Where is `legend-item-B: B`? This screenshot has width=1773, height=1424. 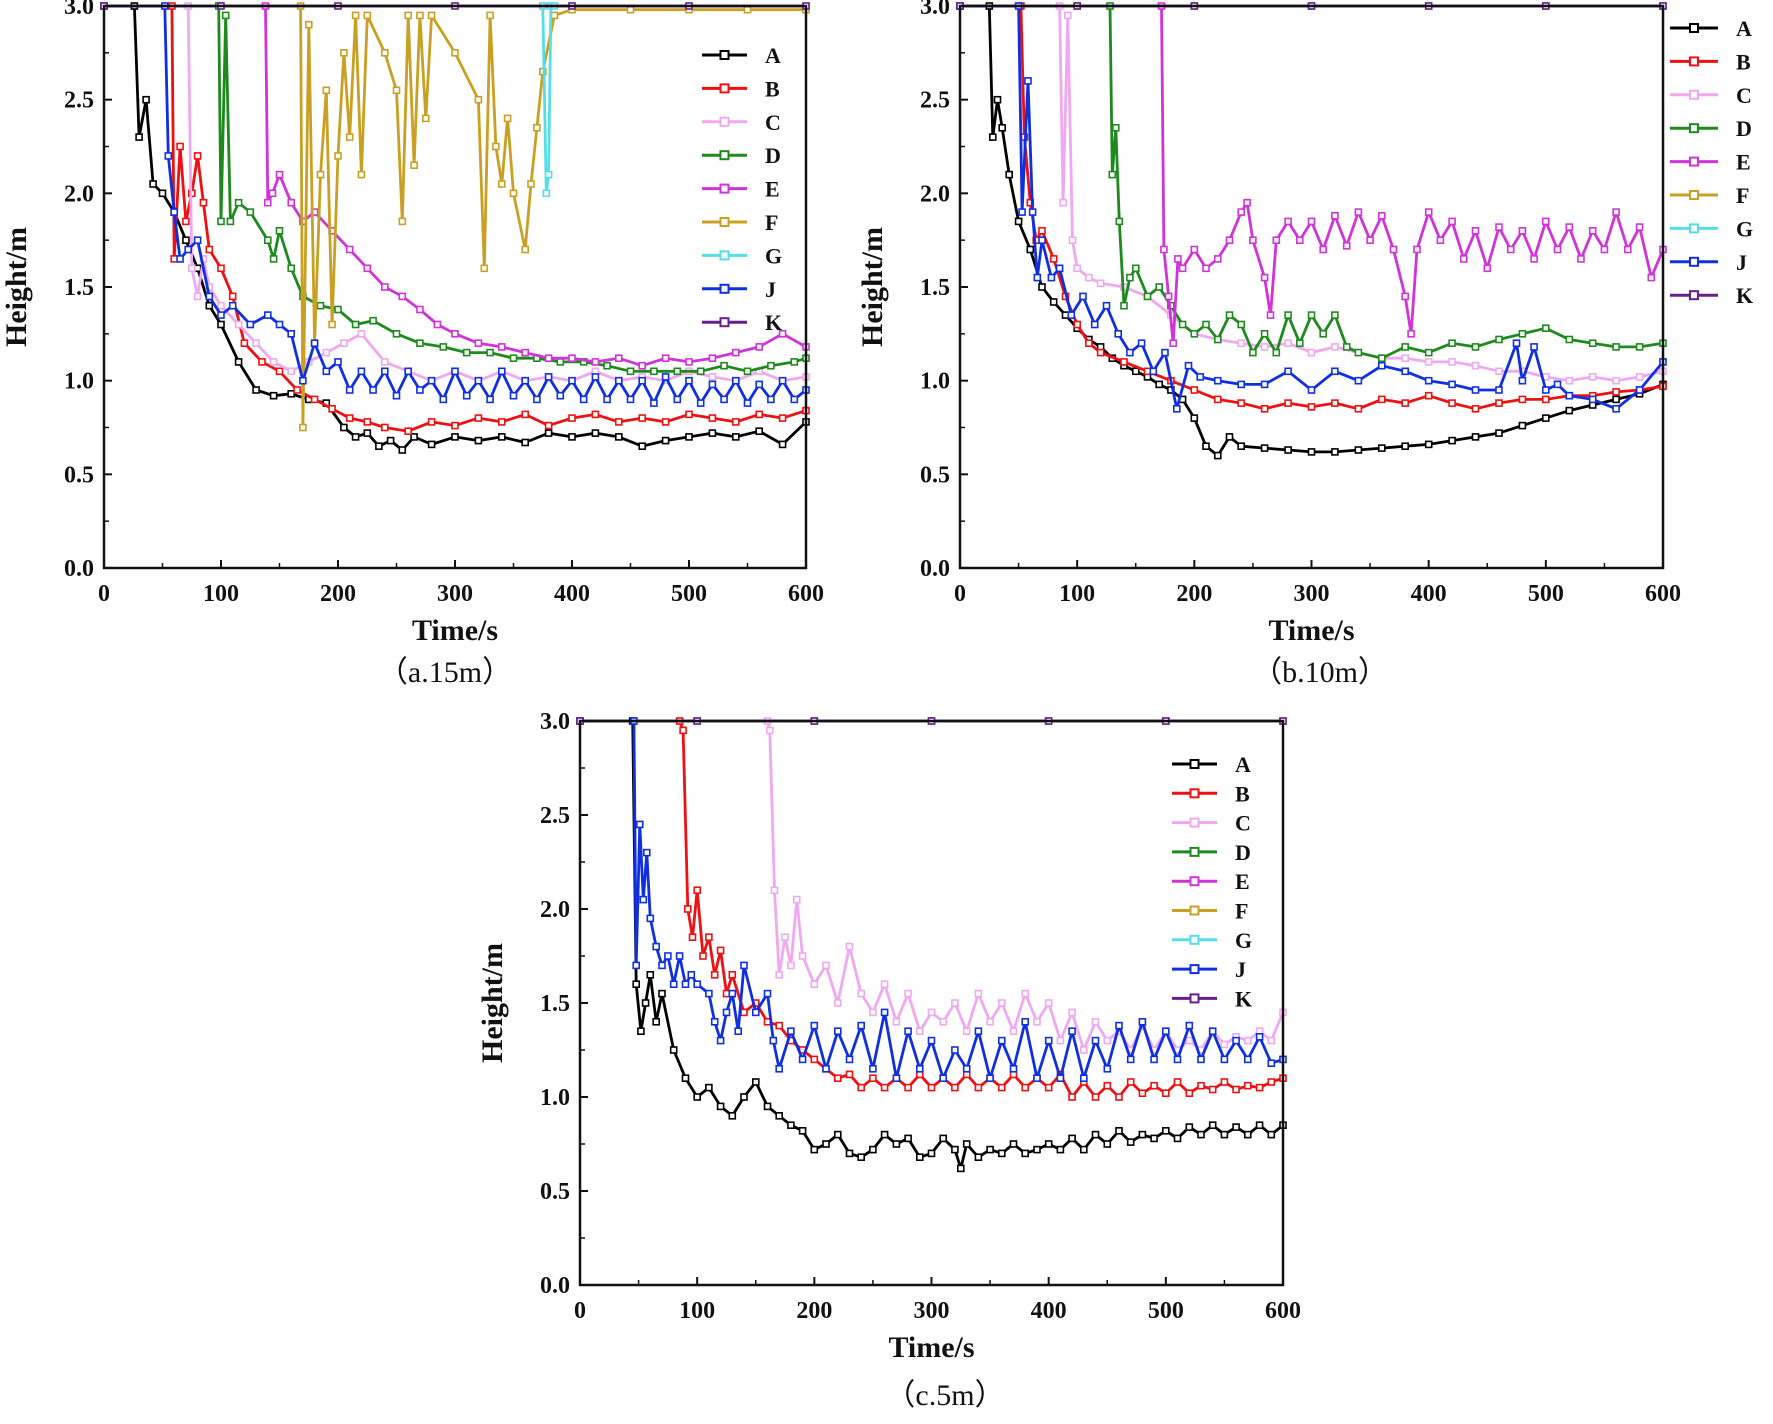
legend-item-B: B is located at coordinates (1211, 793).